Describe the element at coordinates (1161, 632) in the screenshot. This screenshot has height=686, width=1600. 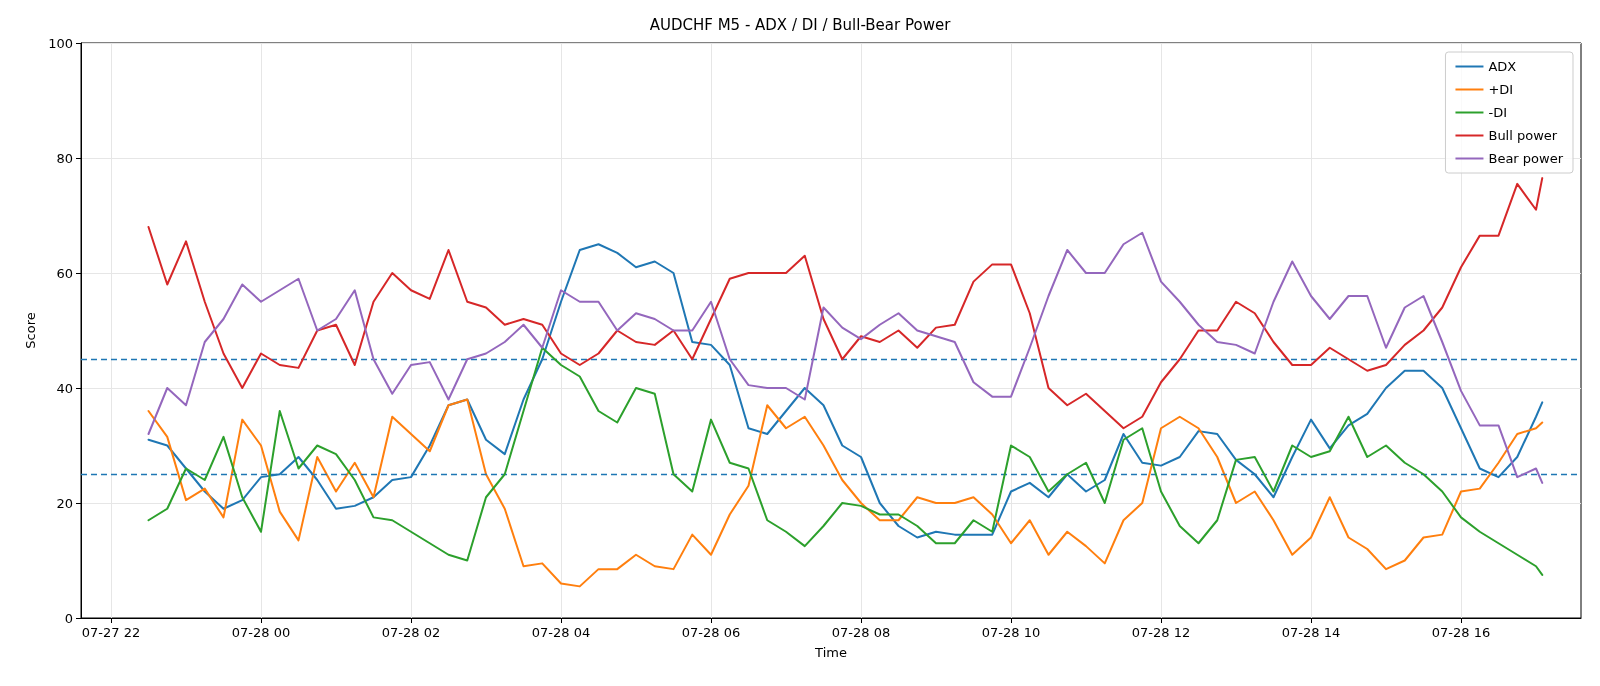
I see `x-tick-label: 07-28 12` at that location.